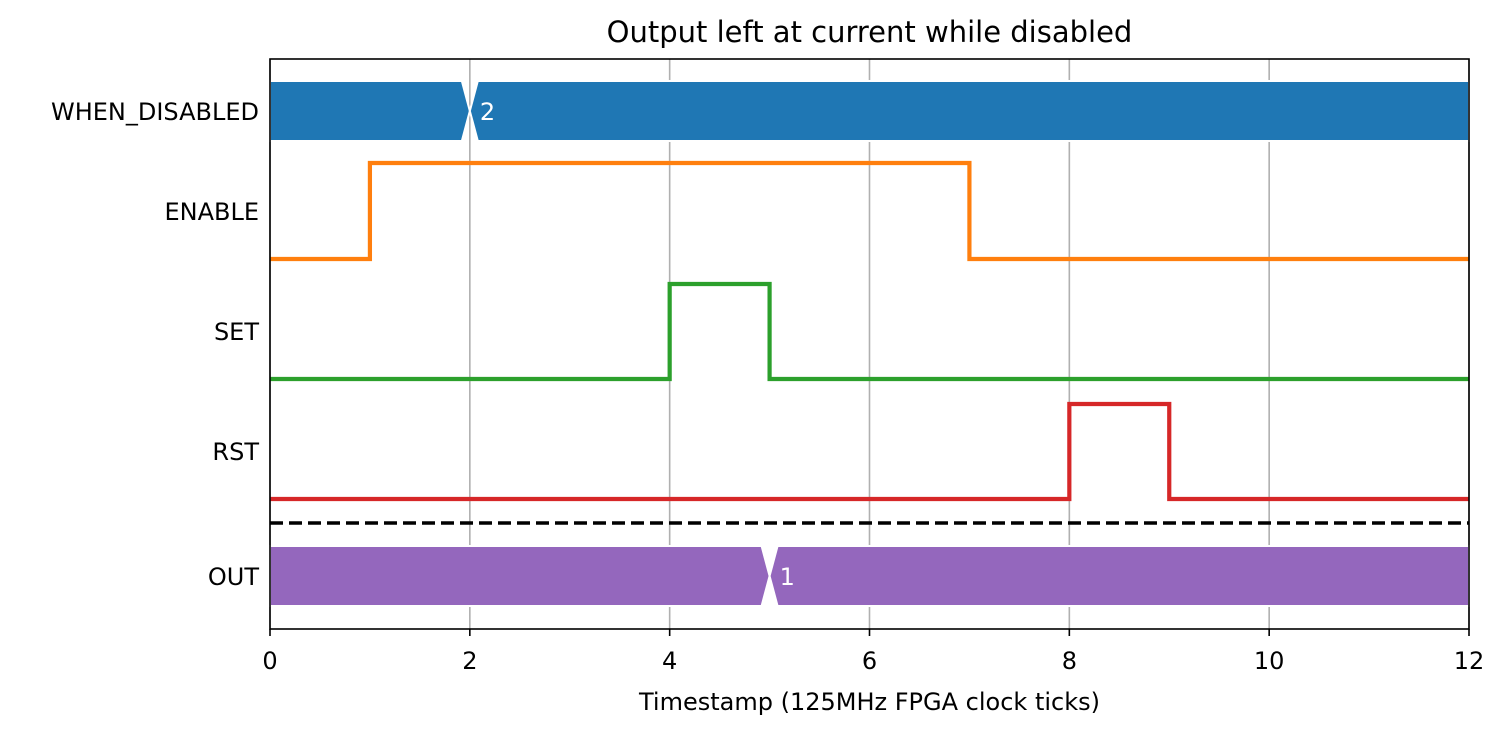  What do you see at coordinates (1469, 661) in the screenshot?
I see `x-tick-label-12: 12` at bounding box center [1469, 661].